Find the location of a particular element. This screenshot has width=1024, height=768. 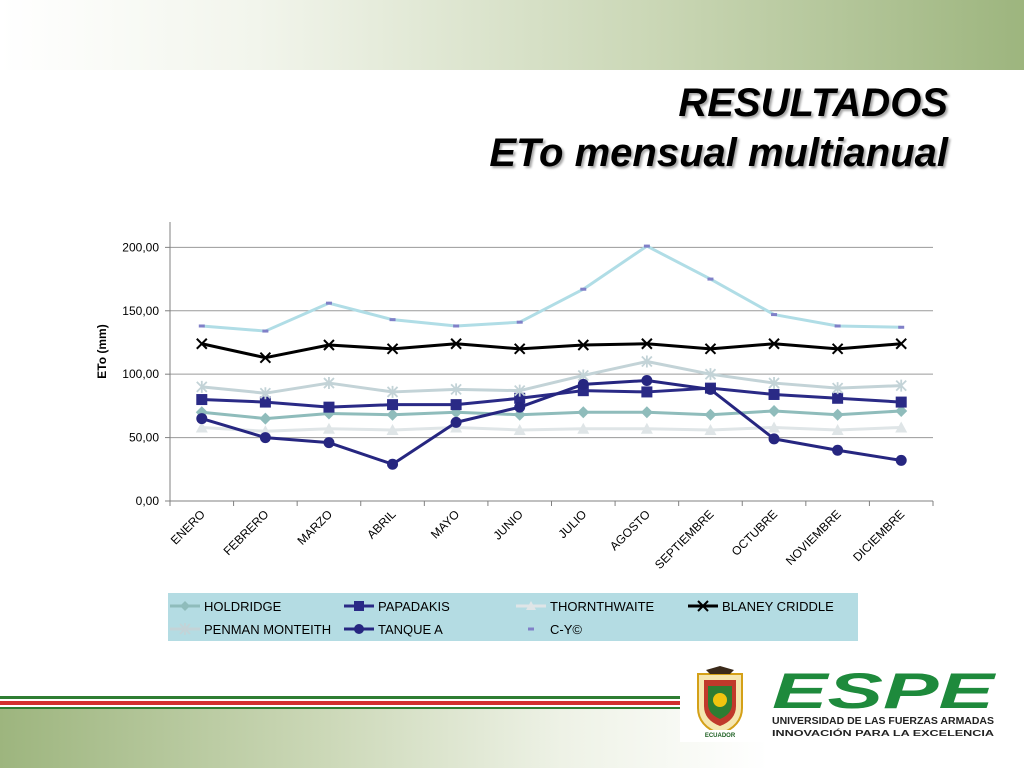

x-tick-label: OCTUBRE is located at coordinates (754, 532).